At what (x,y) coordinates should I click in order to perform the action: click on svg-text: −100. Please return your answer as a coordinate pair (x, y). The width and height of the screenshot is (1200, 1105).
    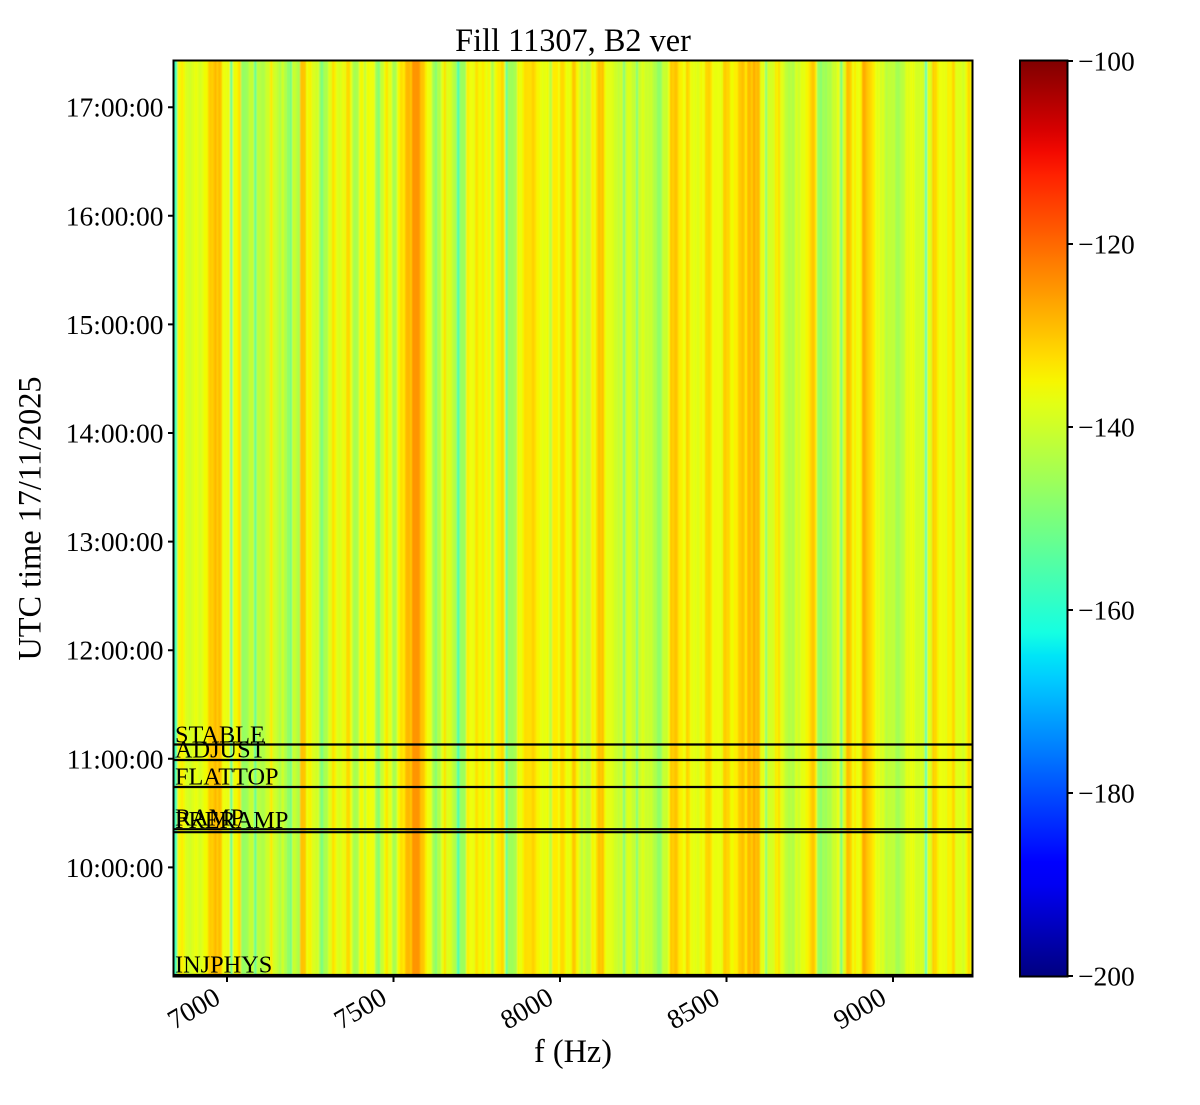
    Looking at the image, I should click on (1106, 61).